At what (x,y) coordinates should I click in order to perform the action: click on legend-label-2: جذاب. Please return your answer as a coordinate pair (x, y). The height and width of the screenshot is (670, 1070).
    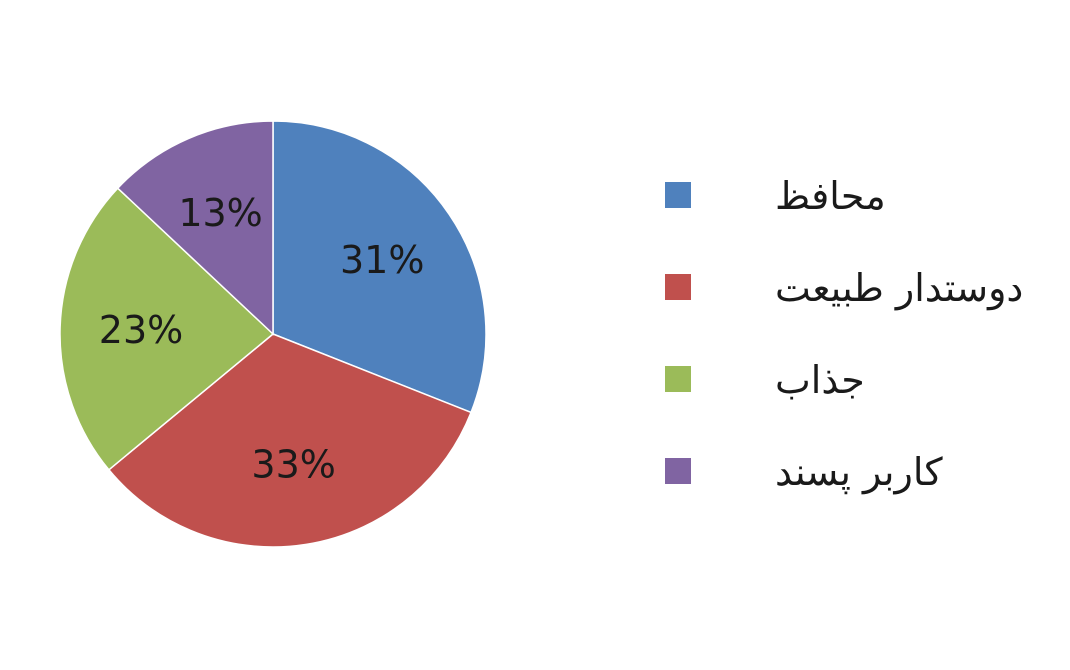
    Looking at the image, I should click on (820, 380).